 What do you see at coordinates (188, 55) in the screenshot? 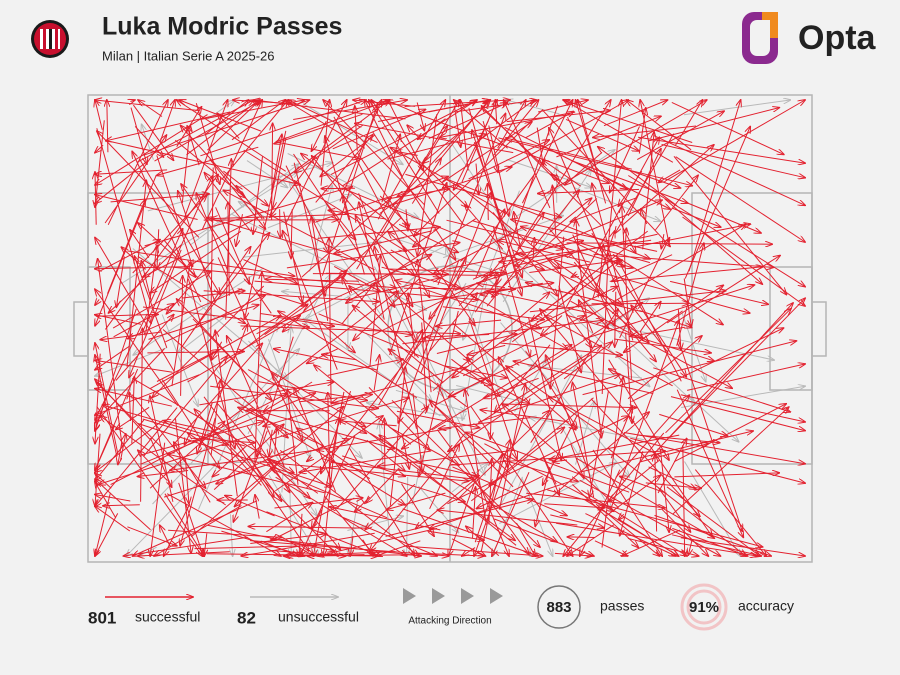
I see `subtitle: Milan | Italian Serie A 2025-26` at bounding box center [188, 55].